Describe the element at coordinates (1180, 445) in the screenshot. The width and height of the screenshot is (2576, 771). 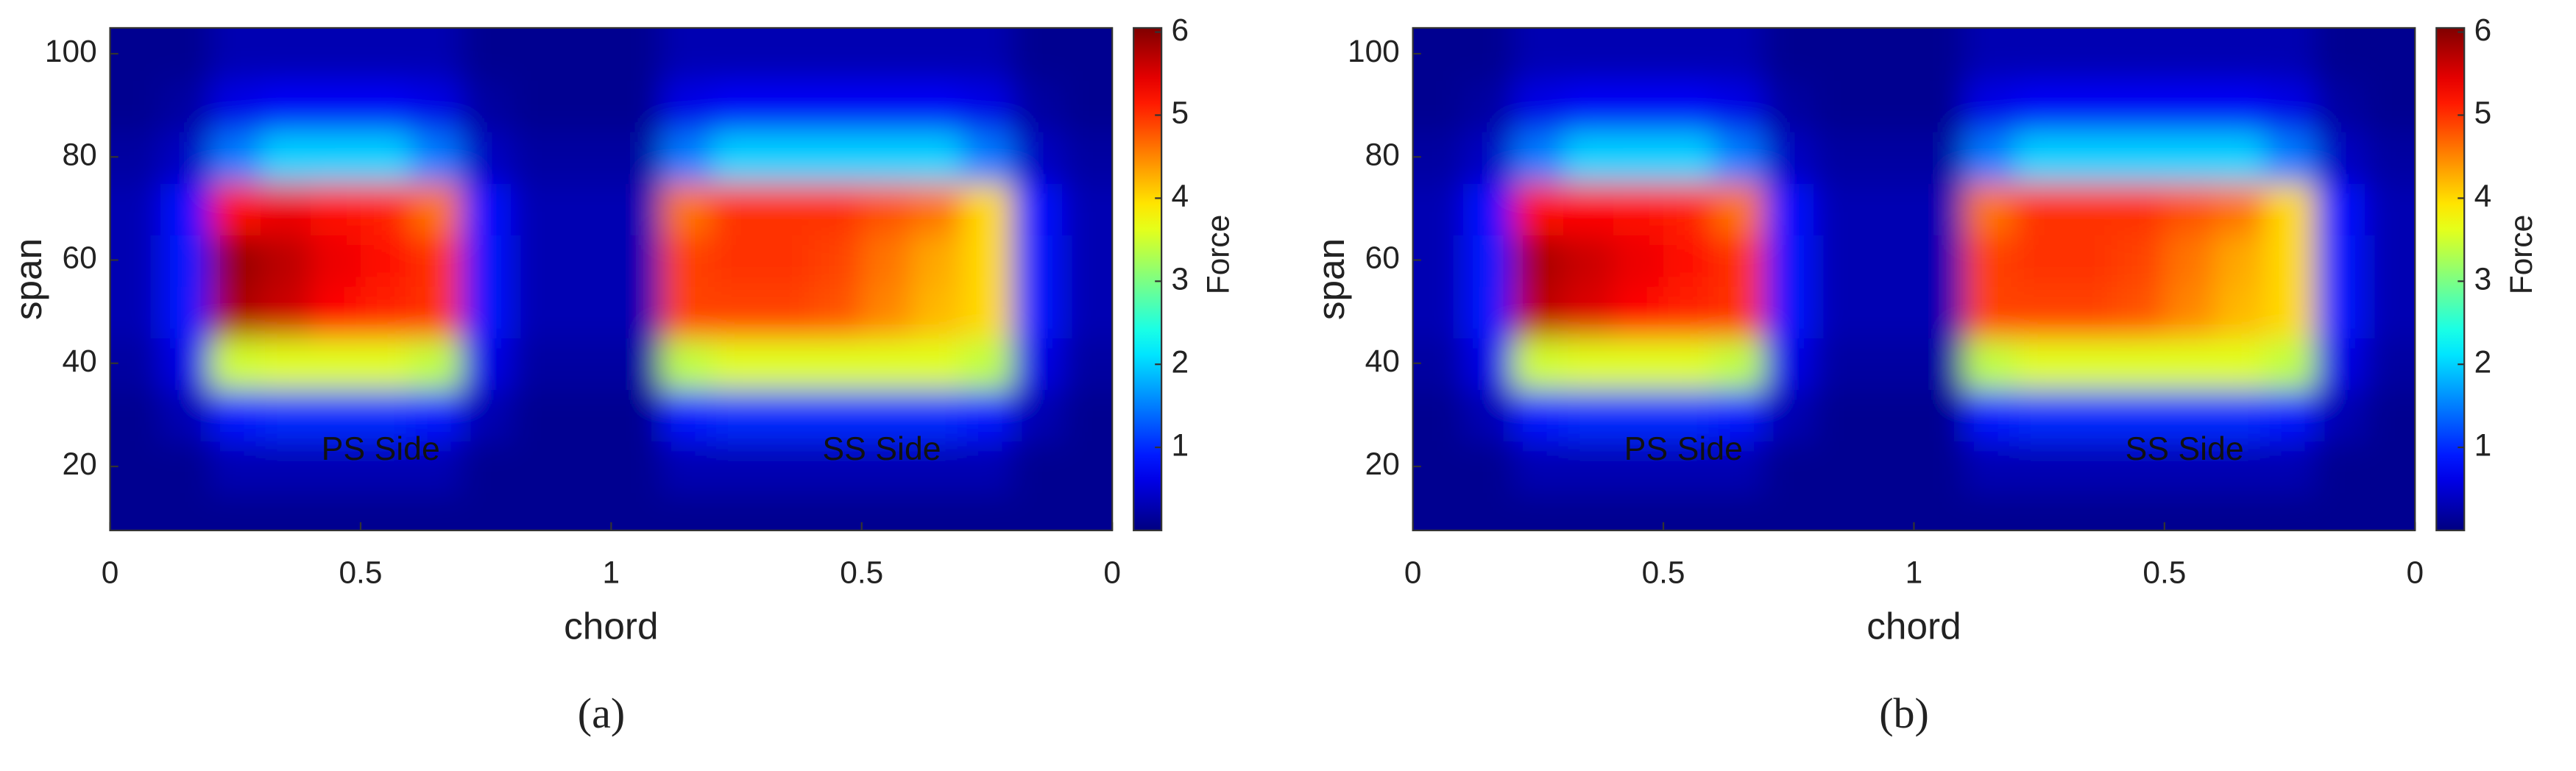
I see `colorbar-tick-label: 1` at that location.